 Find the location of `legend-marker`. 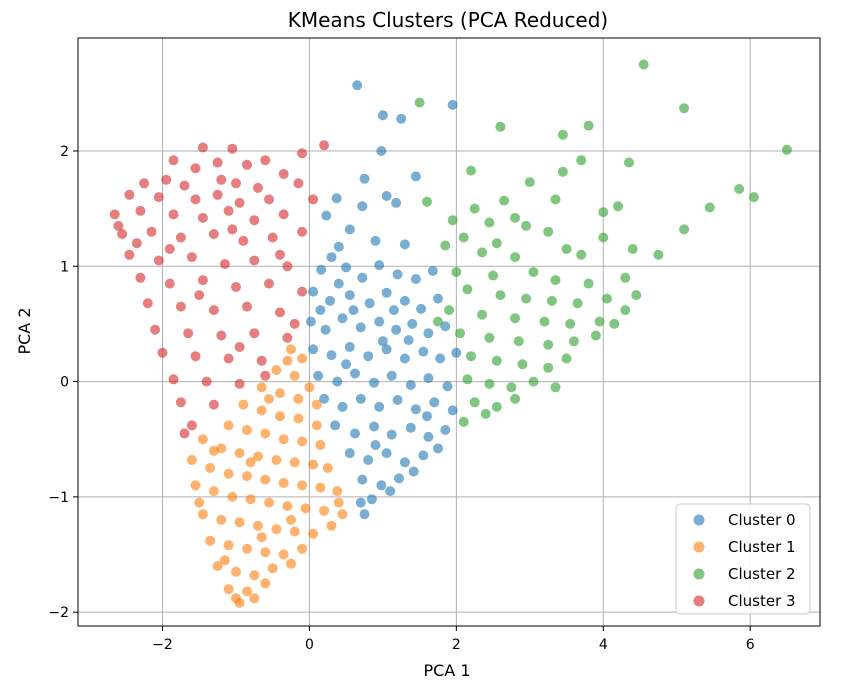

legend-marker is located at coordinates (699, 547).